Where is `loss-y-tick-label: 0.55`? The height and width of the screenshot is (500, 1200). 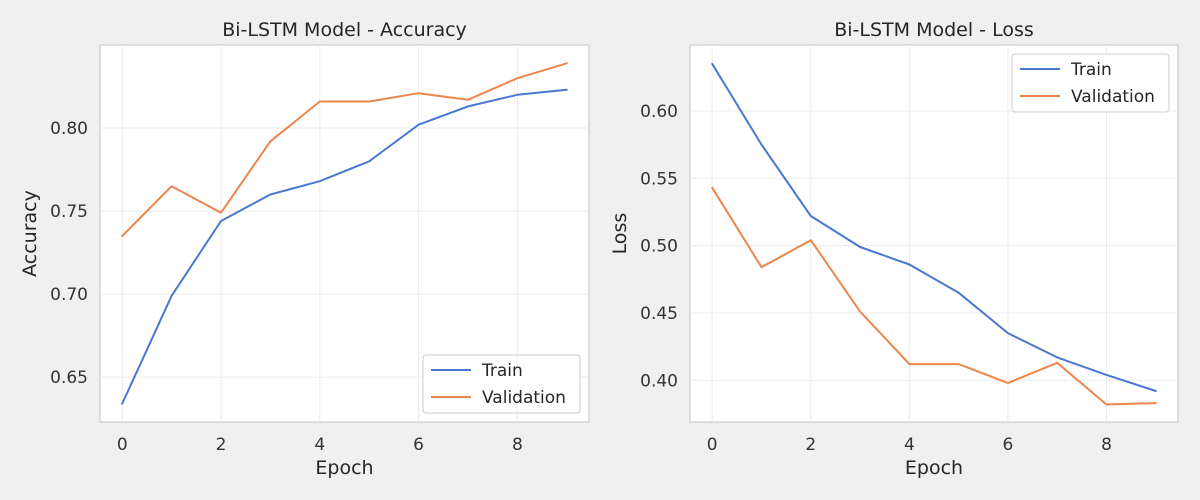
loss-y-tick-label: 0.55 is located at coordinates (659, 179).